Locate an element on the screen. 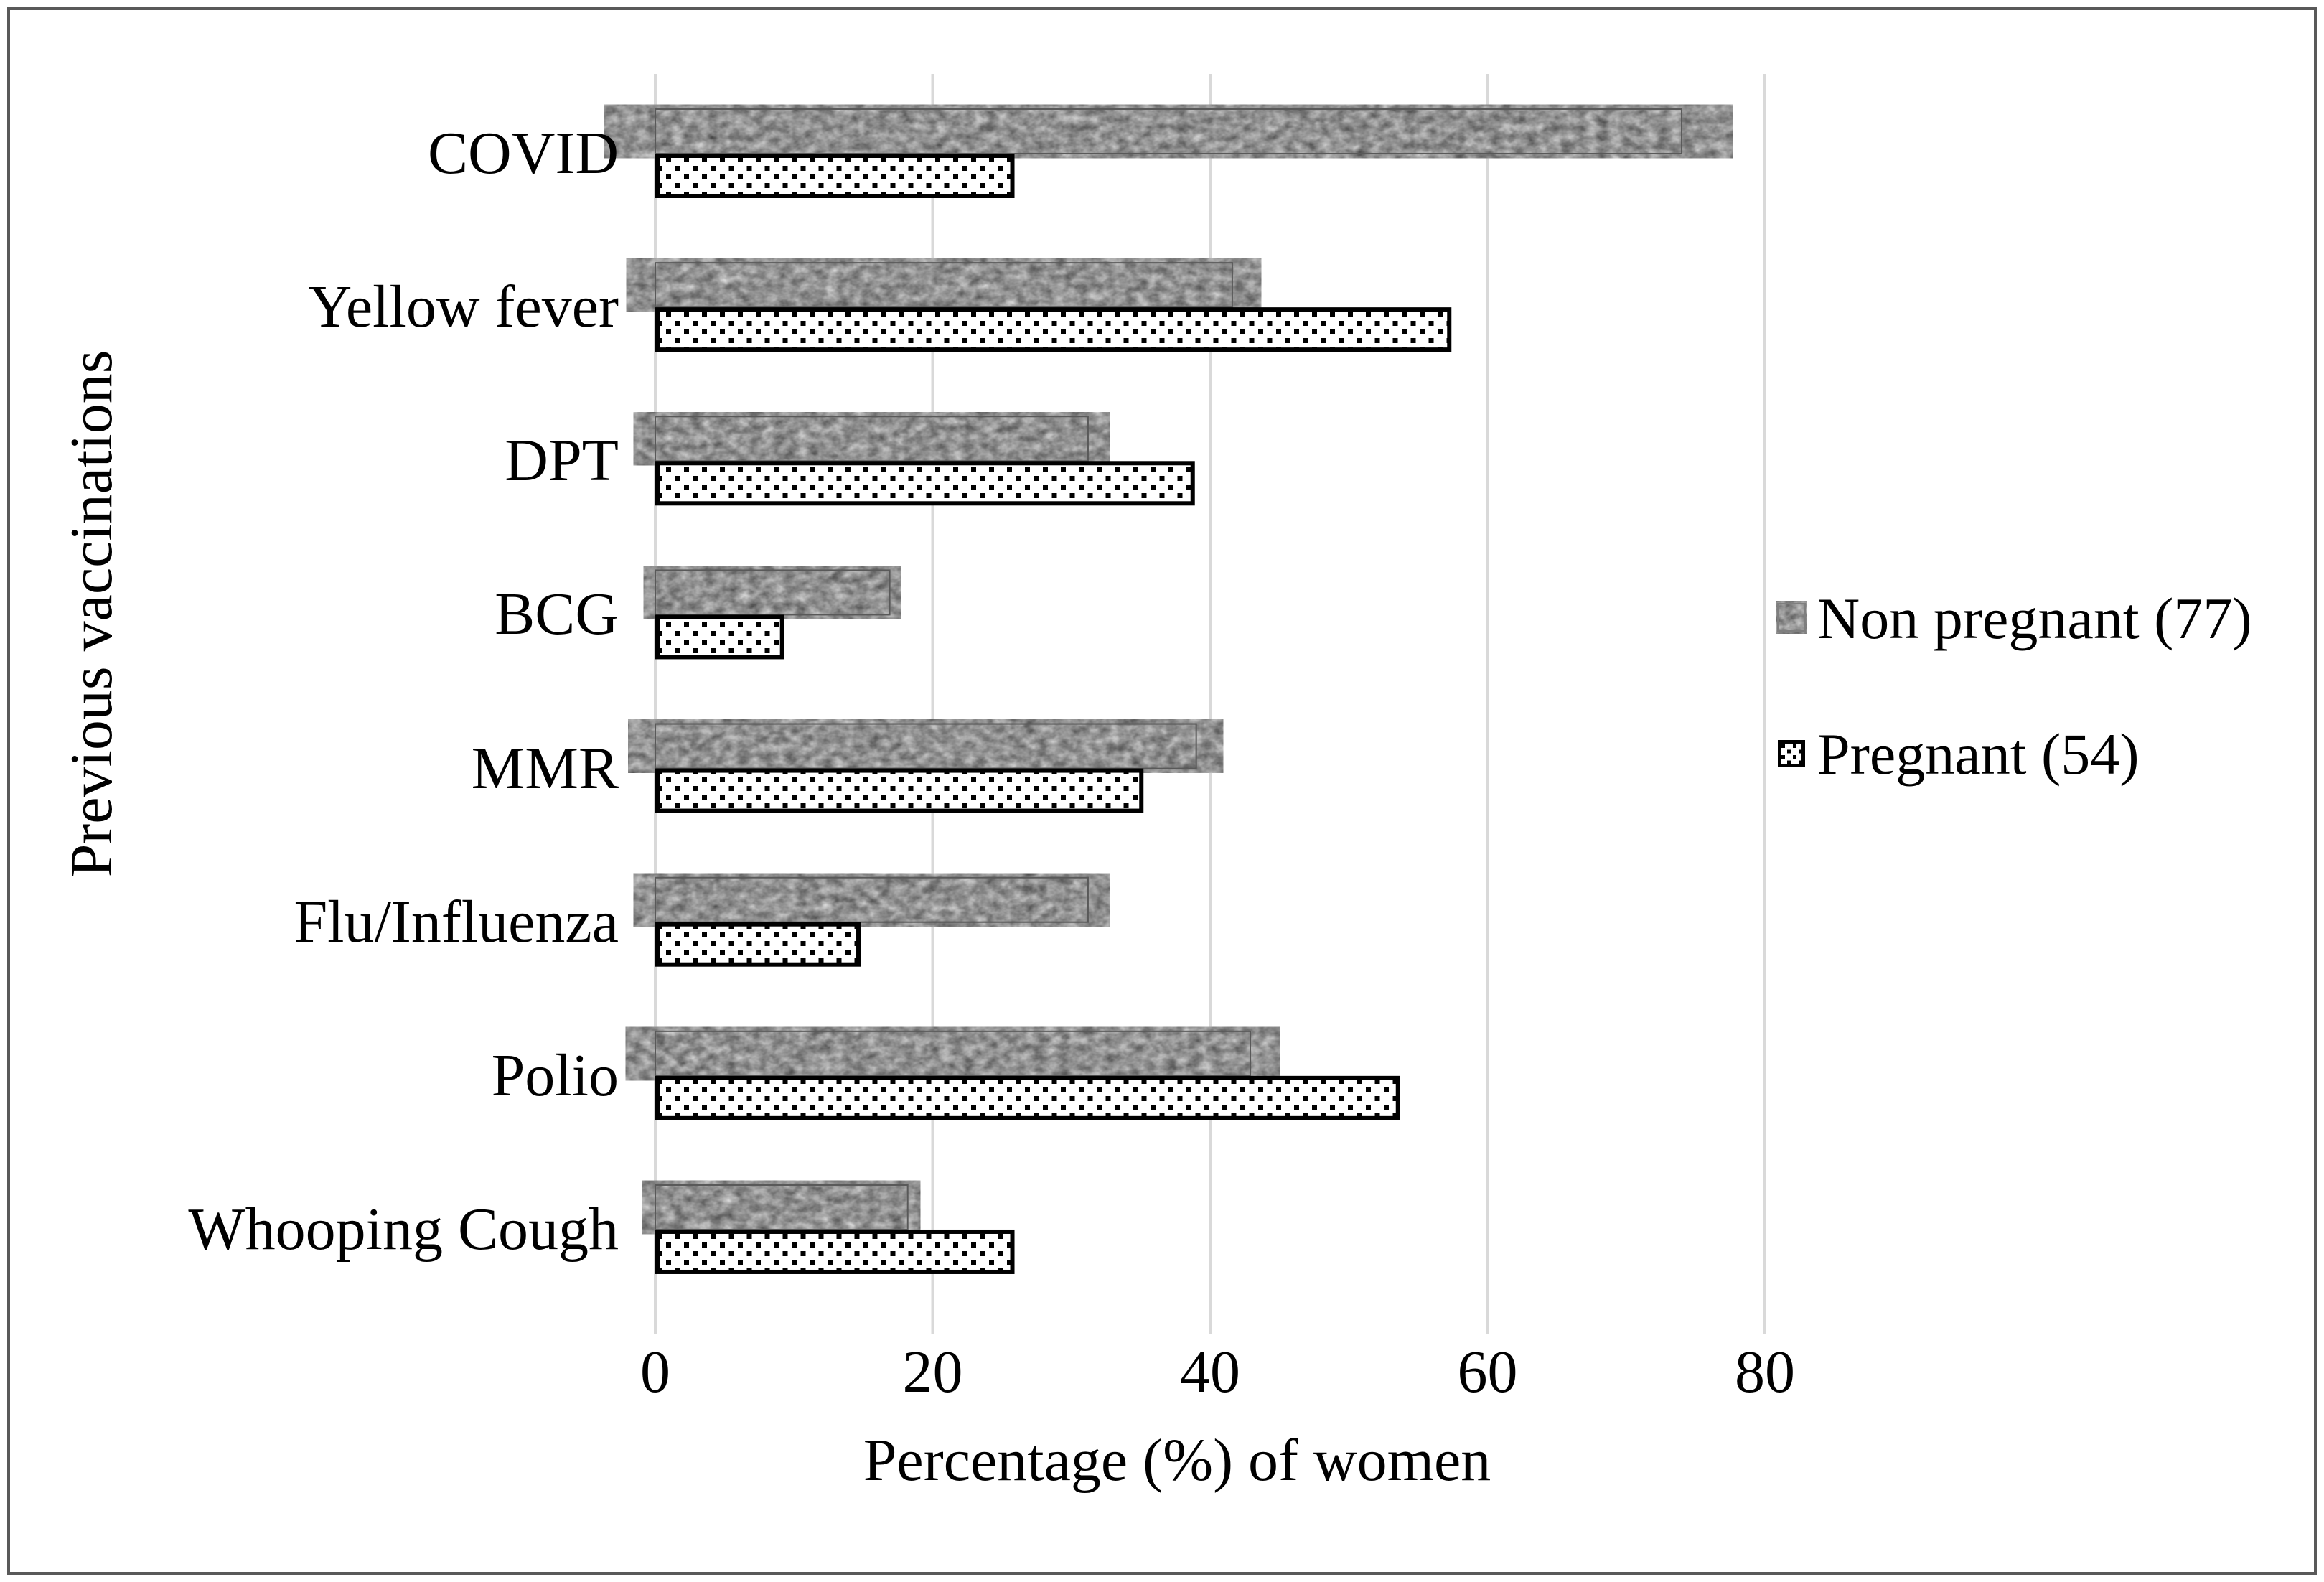 This screenshot has height=1582, width=2324. x-tick-label-80: 80 is located at coordinates (1765, 1372).